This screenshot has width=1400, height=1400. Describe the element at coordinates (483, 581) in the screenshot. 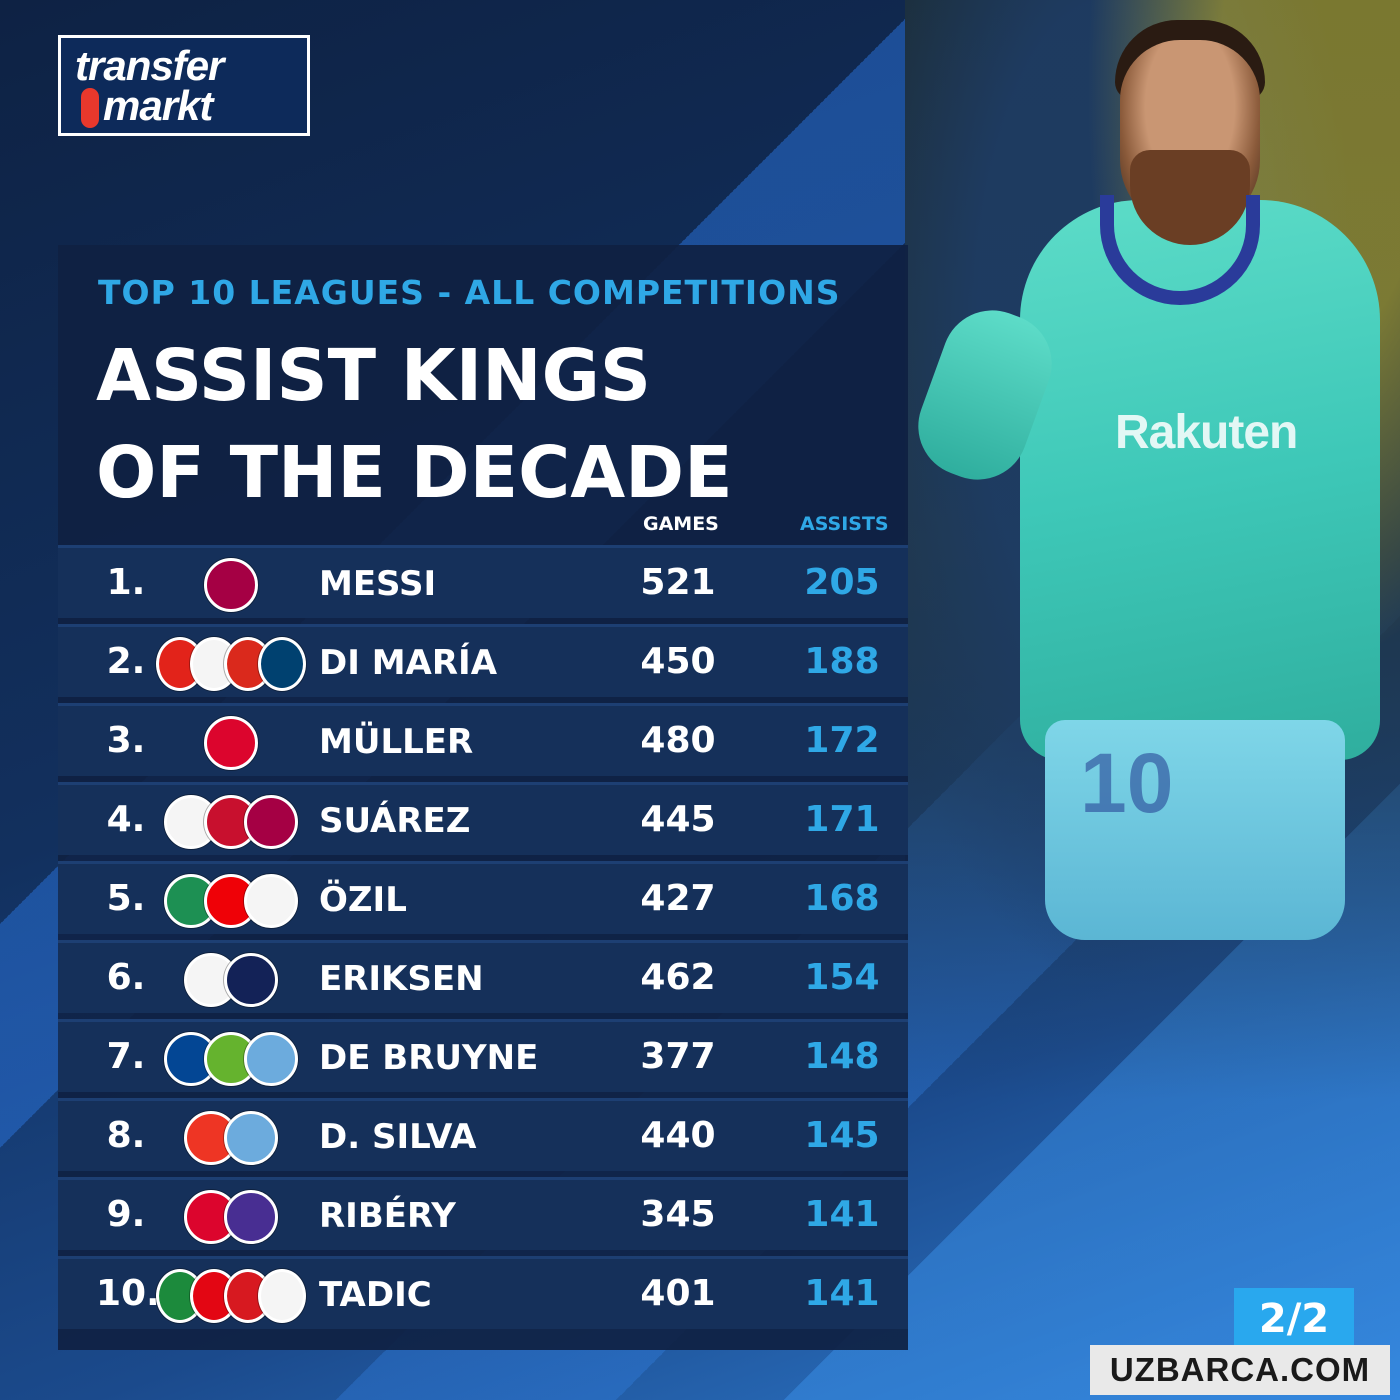

I see `table-row: 1. MESSI 521 205` at that location.